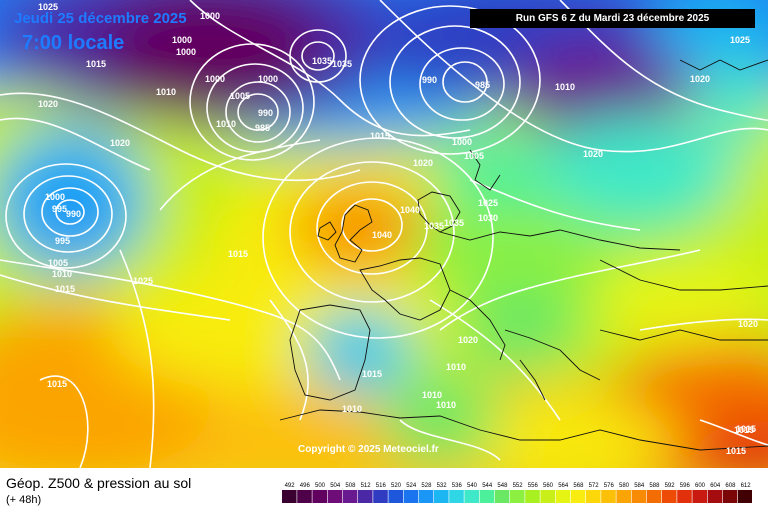  I want to click on scale-value-label: 568, so click(578, 486).